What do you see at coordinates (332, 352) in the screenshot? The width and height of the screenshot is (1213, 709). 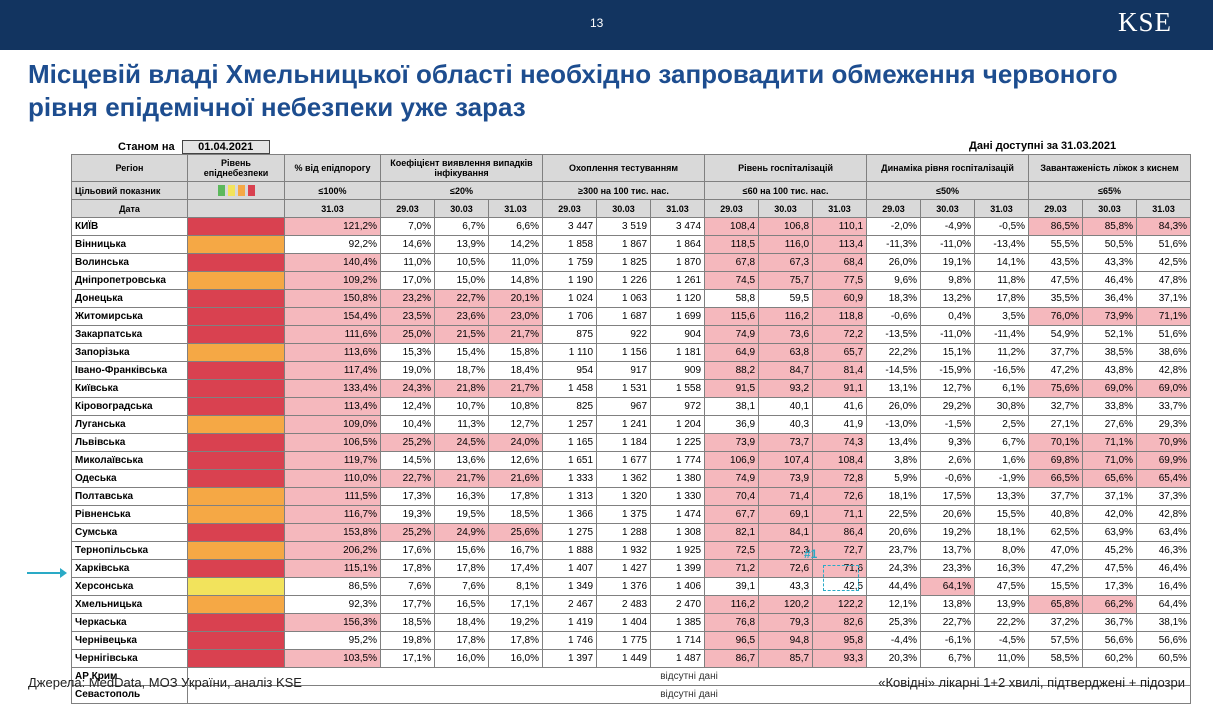 I see `threshold-pct-cell: 113,6%` at bounding box center [332, 352].